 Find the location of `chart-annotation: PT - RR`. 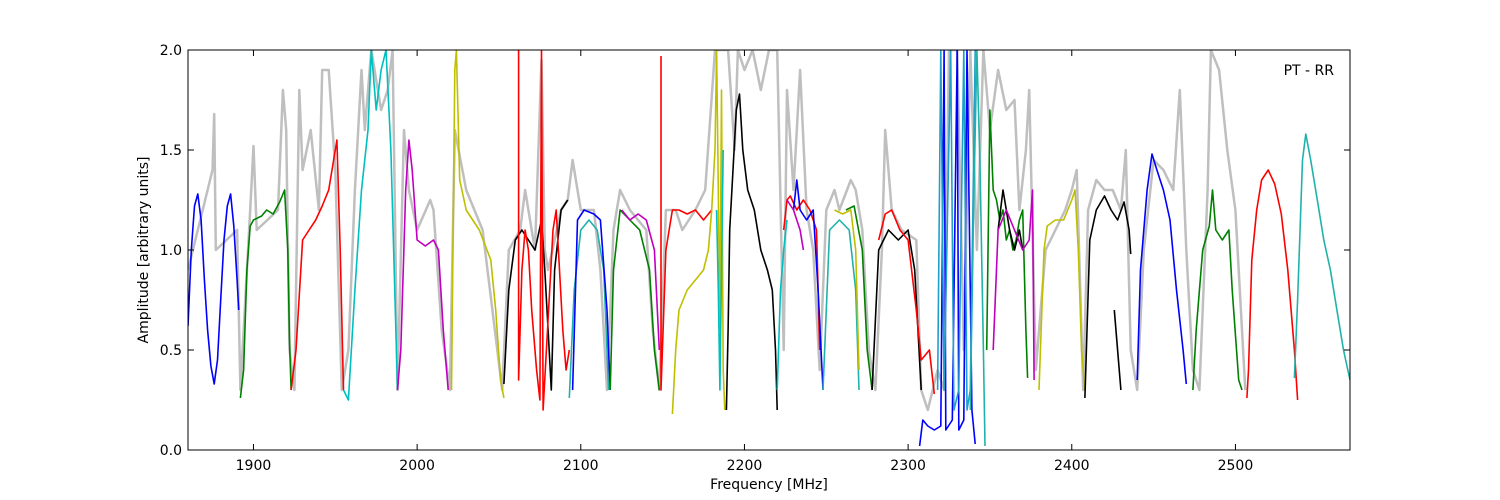

chart-annotation: PT - RR is located at coordinates (1309, 71).